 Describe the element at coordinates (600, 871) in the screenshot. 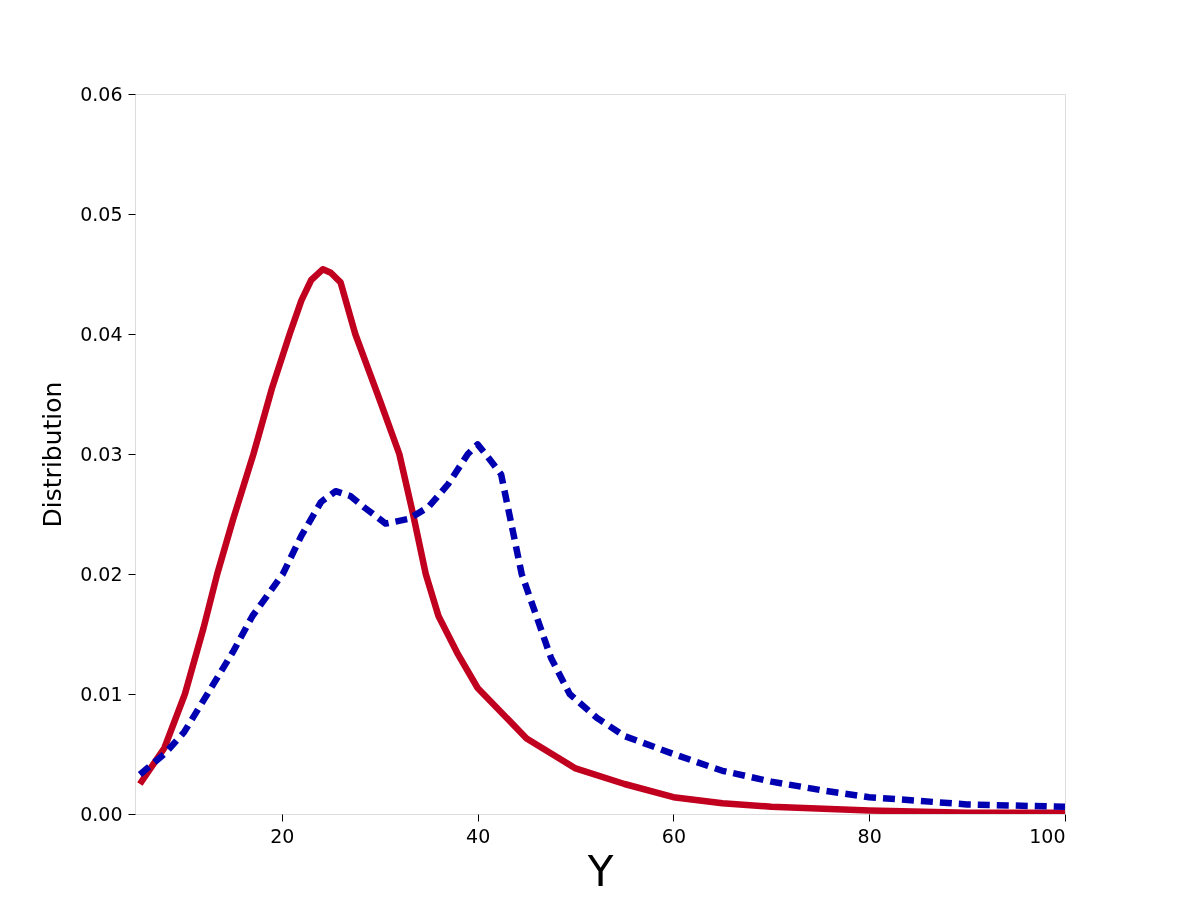

I see `x-axis-title: Y` at that location.